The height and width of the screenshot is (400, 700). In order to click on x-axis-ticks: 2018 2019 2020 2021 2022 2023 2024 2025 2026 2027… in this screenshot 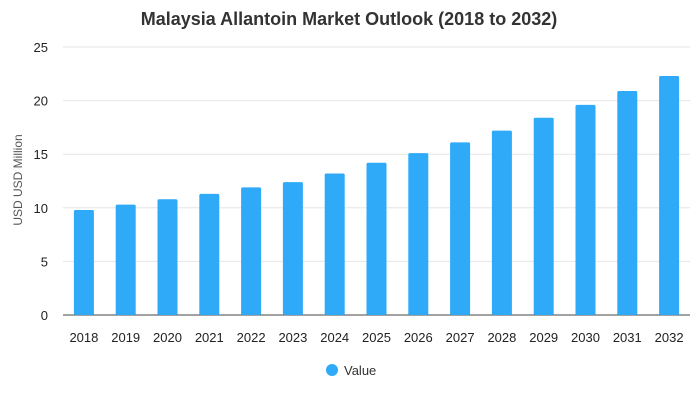, I will do `click(376, 337)`.